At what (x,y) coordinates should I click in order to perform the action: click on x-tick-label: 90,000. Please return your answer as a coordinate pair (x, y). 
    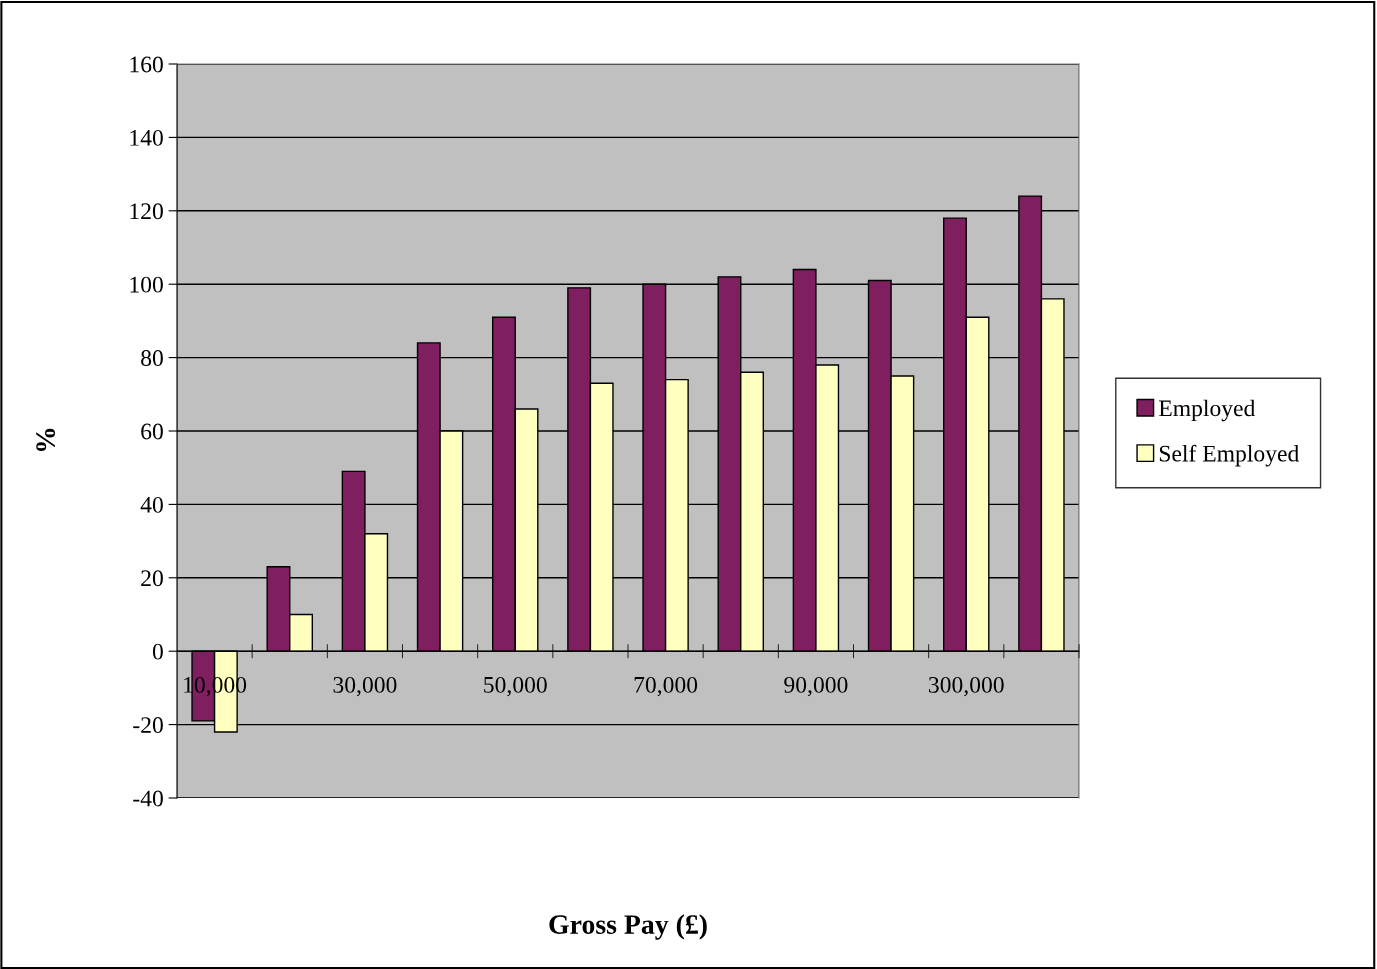
    Looking at the image, I should click on (816, 686).